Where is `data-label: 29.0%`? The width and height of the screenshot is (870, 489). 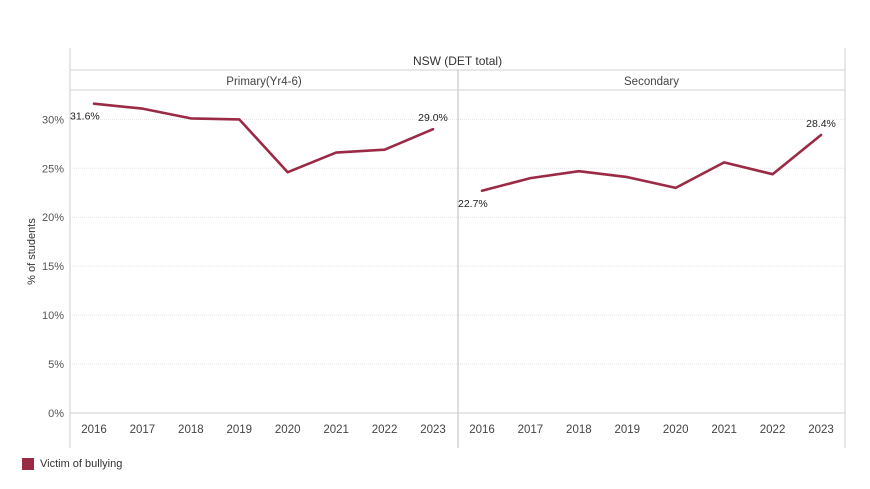
data-label: 29.0% is located at coordinates (433, 118).